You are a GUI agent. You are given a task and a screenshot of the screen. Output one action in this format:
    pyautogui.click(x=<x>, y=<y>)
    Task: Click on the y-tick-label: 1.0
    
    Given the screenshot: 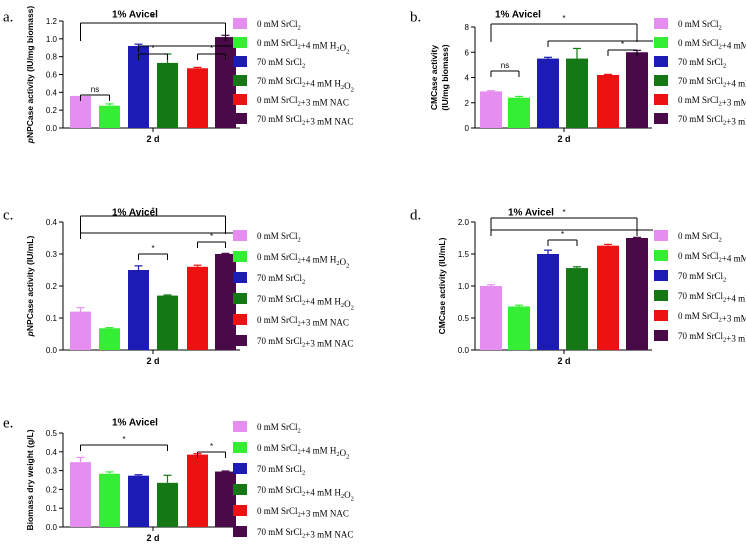 What is the action you would take?
    pyautogui.click(x=52, y=39)
    